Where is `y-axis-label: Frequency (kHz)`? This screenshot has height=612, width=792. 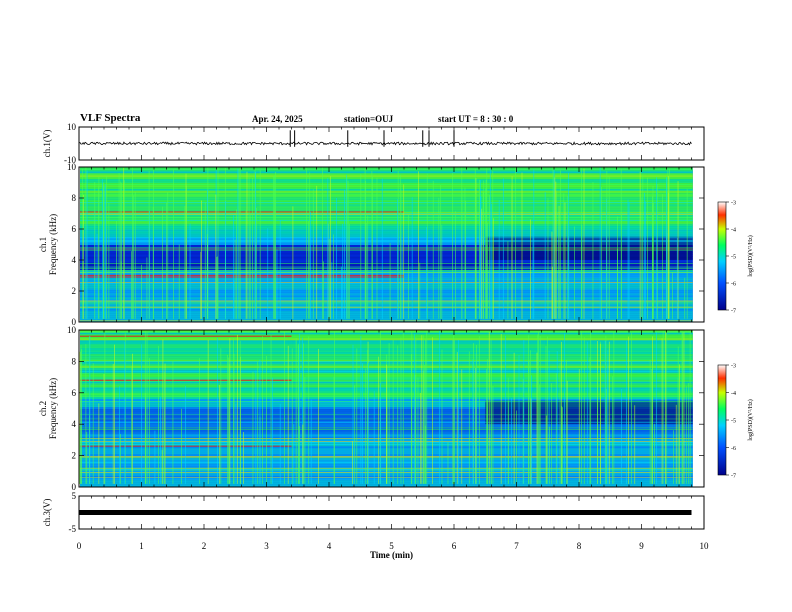
y-axis-label: Frequency (kHz) is located at coordinates (53, 408).